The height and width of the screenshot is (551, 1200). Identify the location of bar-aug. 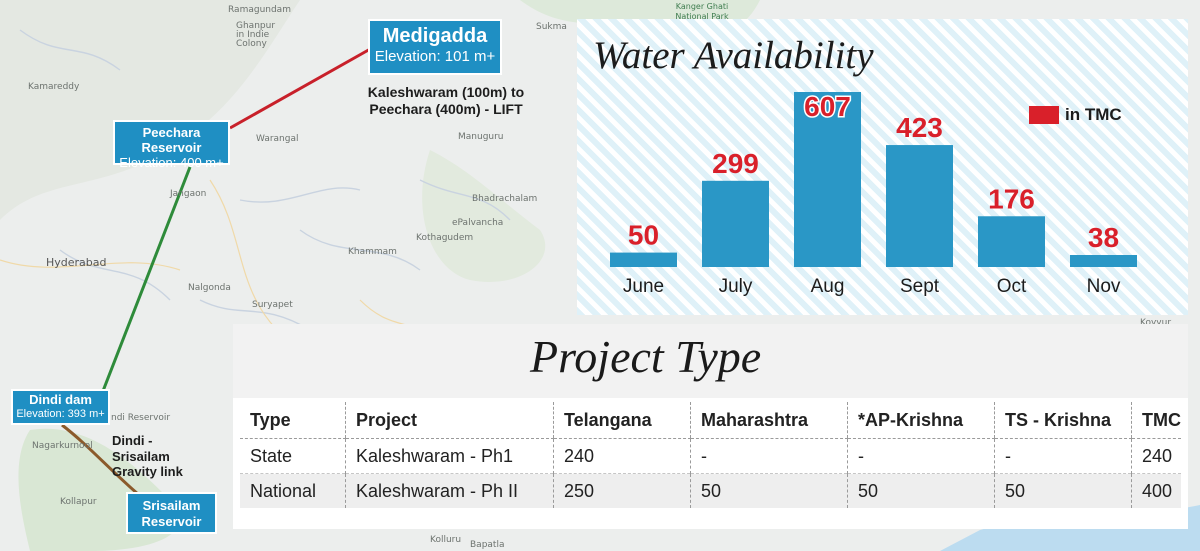
(827, 179).